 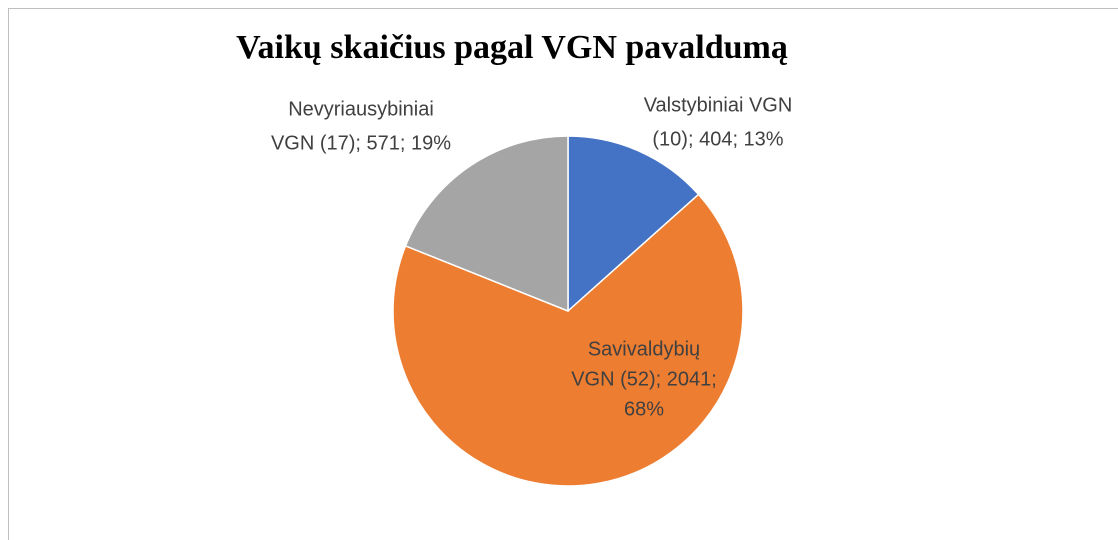 What do you see at coordinates (361, 109) in the screenshot?
I see `data-label: Nevyriausybiniai` at bounding box center [361, 109].